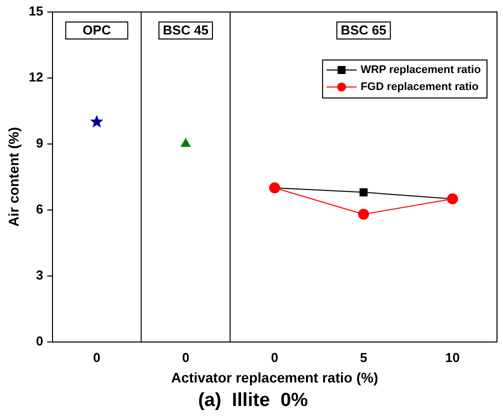  What do you see at coordinates (421, 70) in the screenshot?
I see `legend-label: WRP replacement ratio` at bounding box center [421, 70].